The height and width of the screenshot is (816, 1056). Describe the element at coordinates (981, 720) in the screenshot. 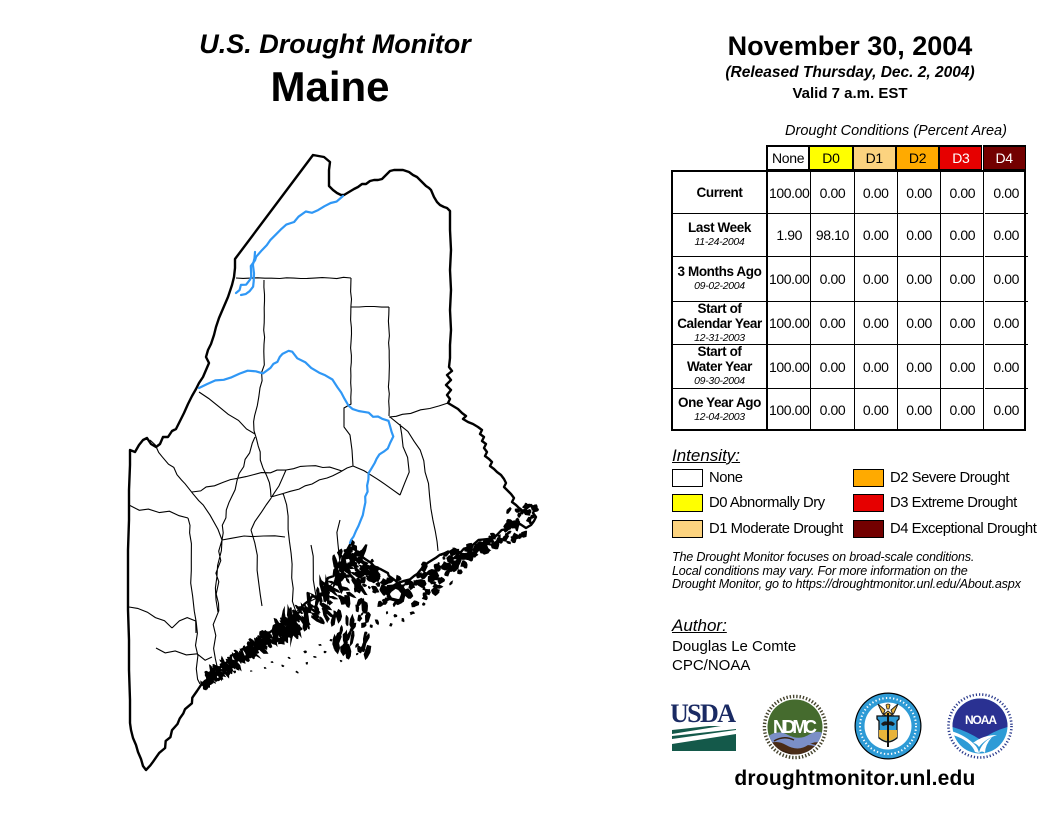

I see `svg-text: NOAA` at that location.